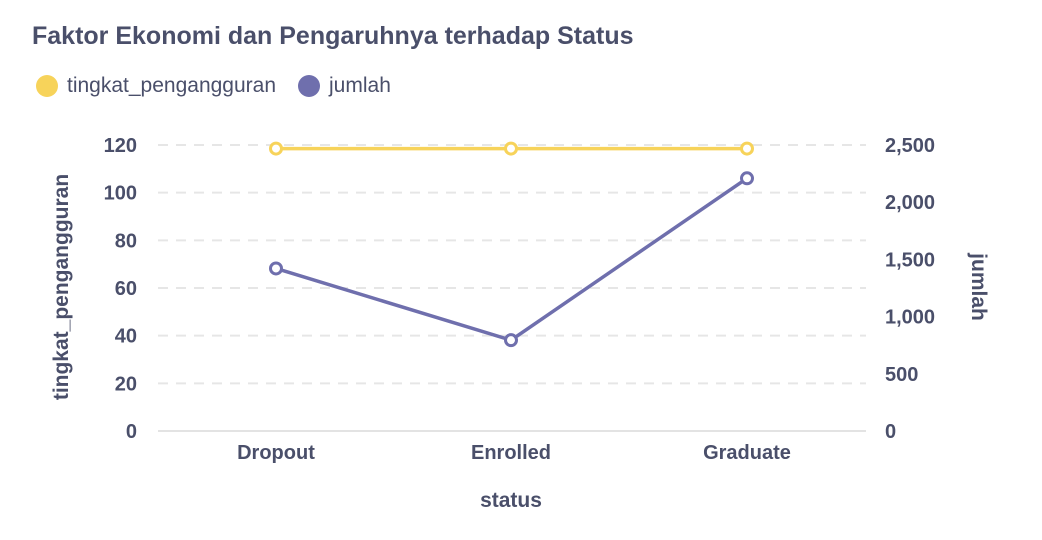  I want to click on x-axis-ticks: Dropout Enrolled Graduate, so click(514, 453).